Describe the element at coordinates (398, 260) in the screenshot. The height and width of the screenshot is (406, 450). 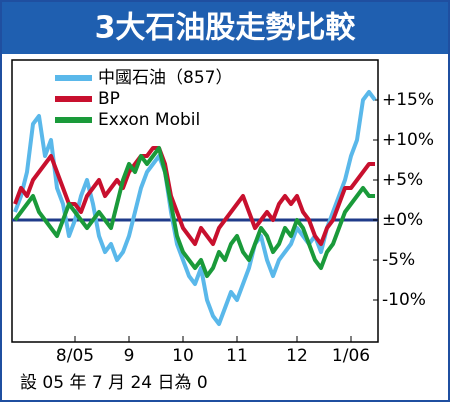
I see `y-tick-label: -5%` at that location.